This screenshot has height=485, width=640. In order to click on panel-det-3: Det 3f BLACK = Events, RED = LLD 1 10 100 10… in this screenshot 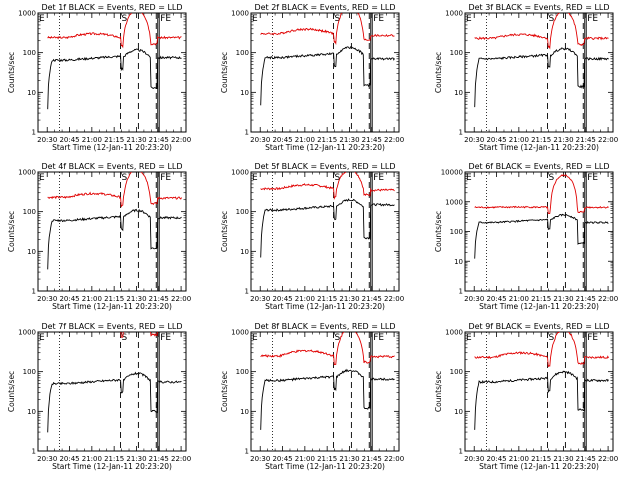, I will do `click(526, 77)`.